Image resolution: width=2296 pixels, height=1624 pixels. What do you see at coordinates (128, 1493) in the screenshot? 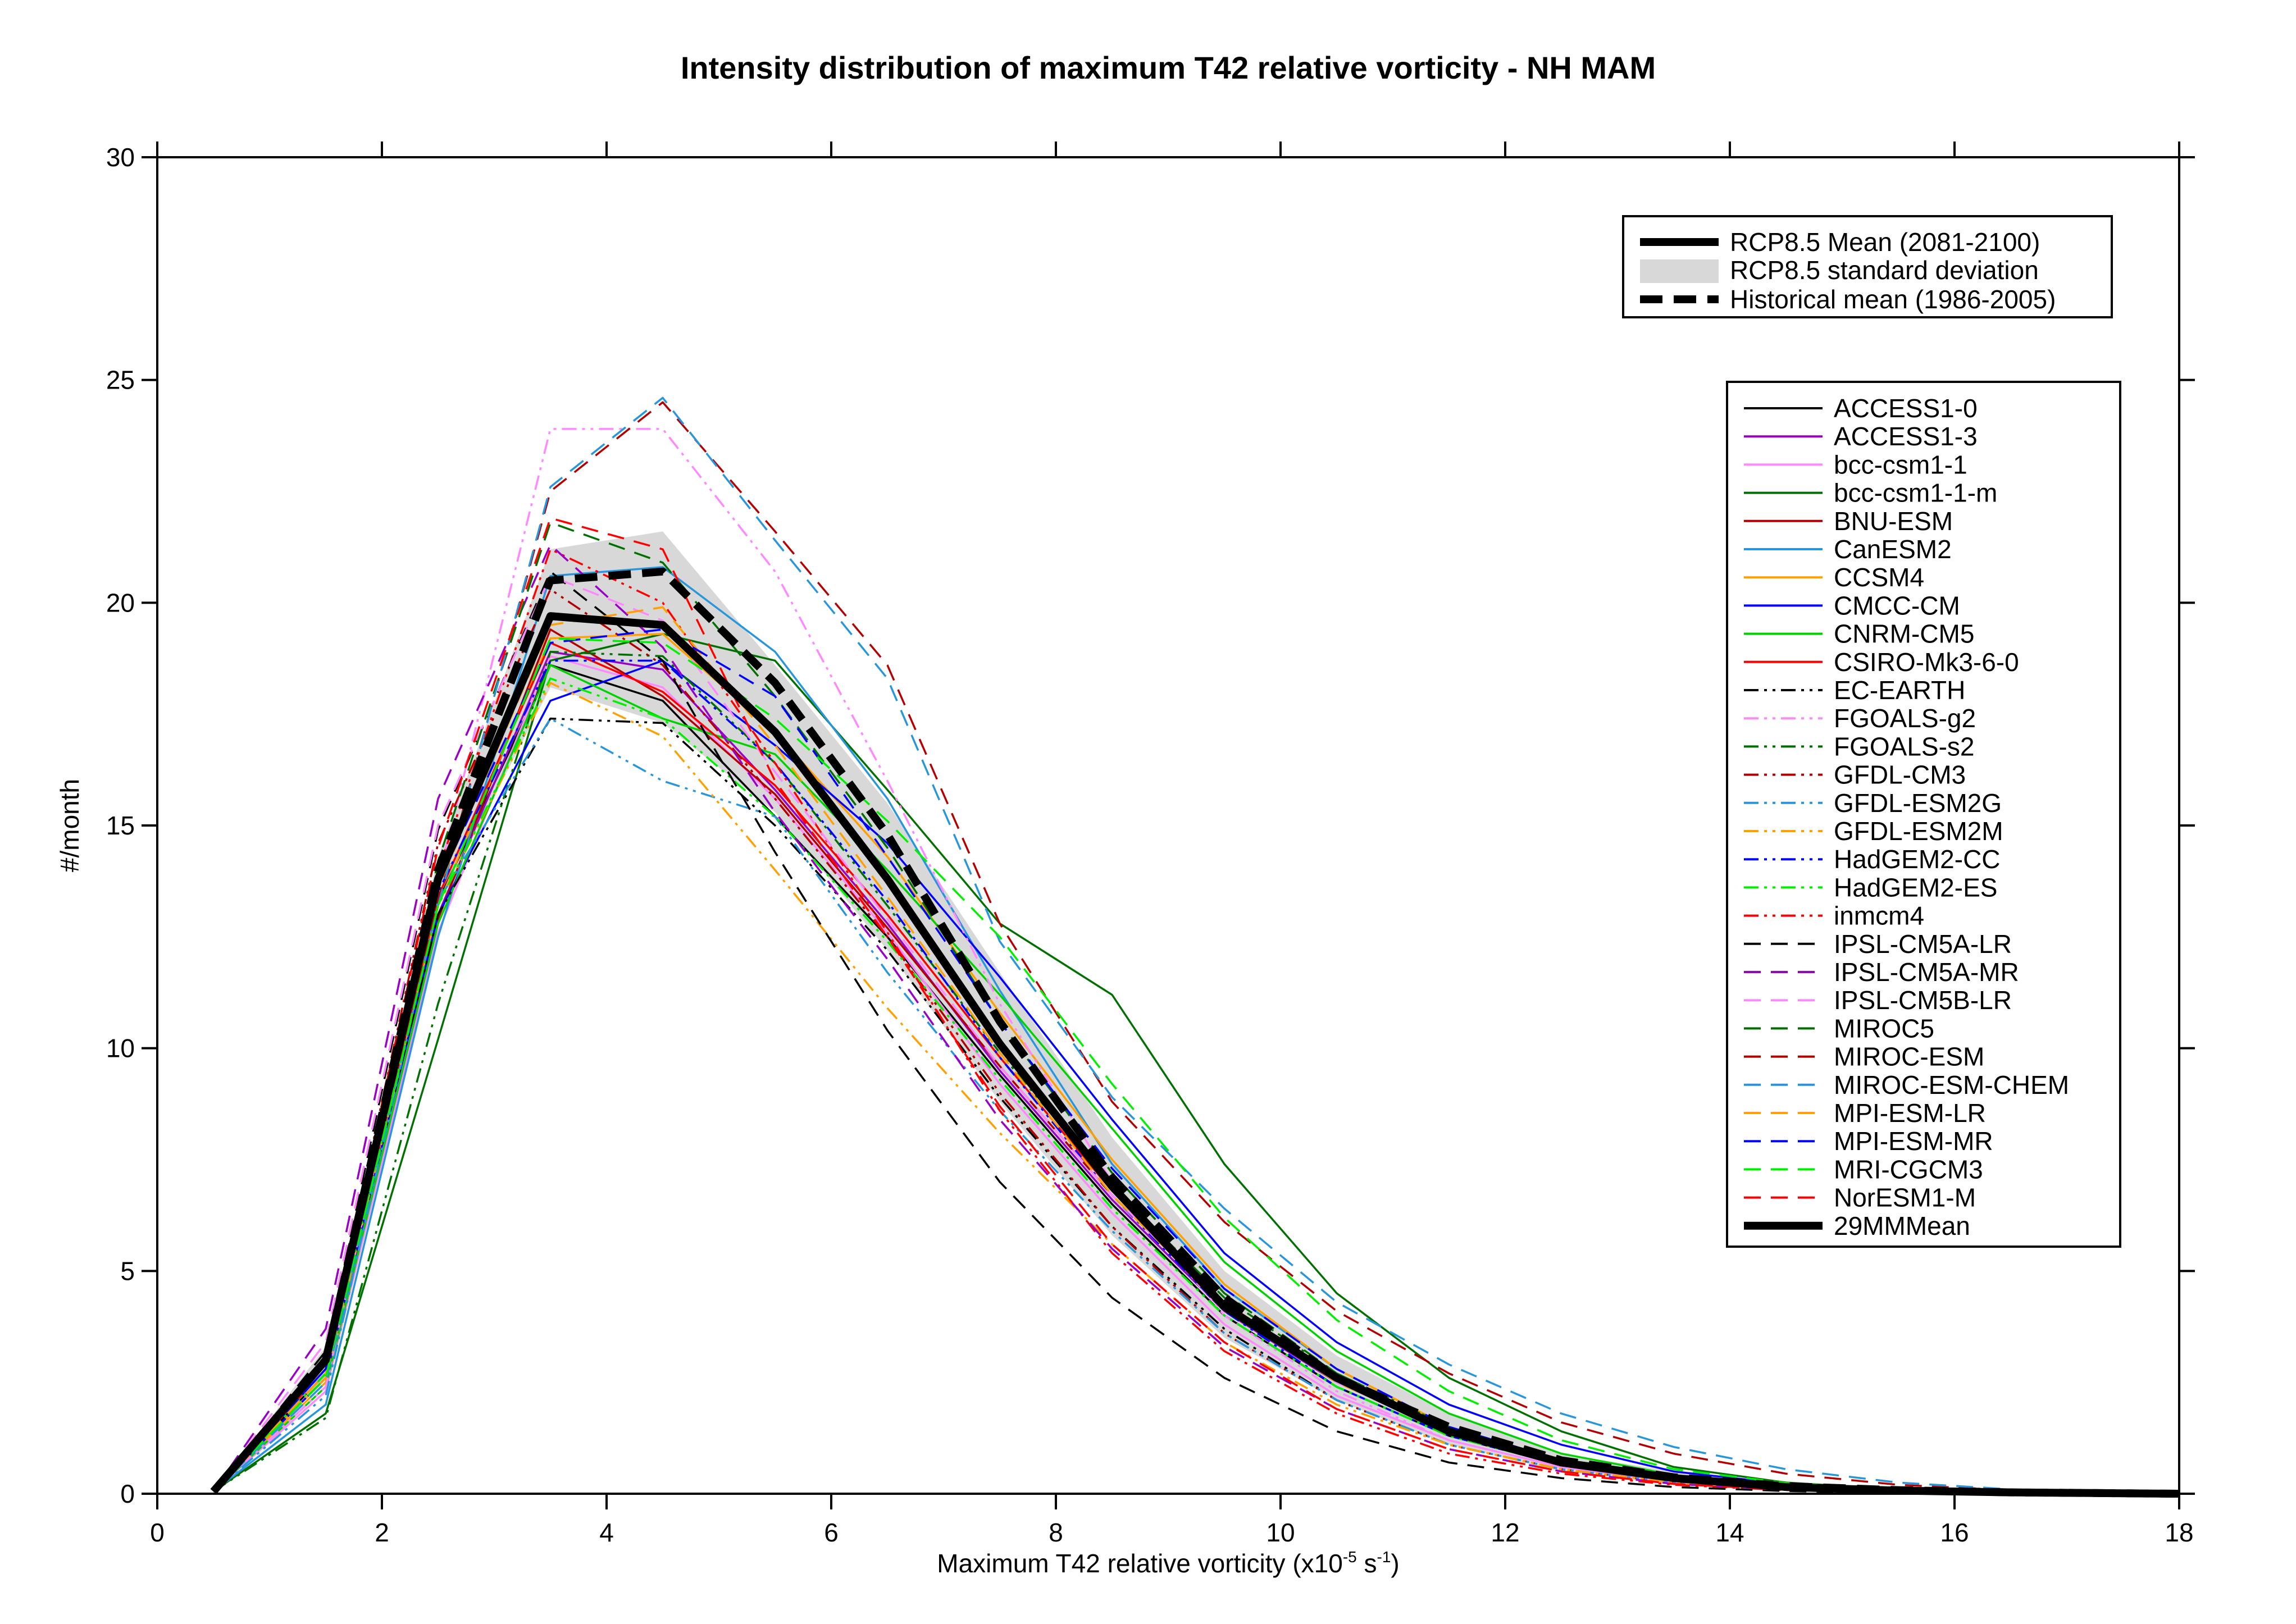
I see `y-tick-label: 0` at bounding box center [128, 1493].